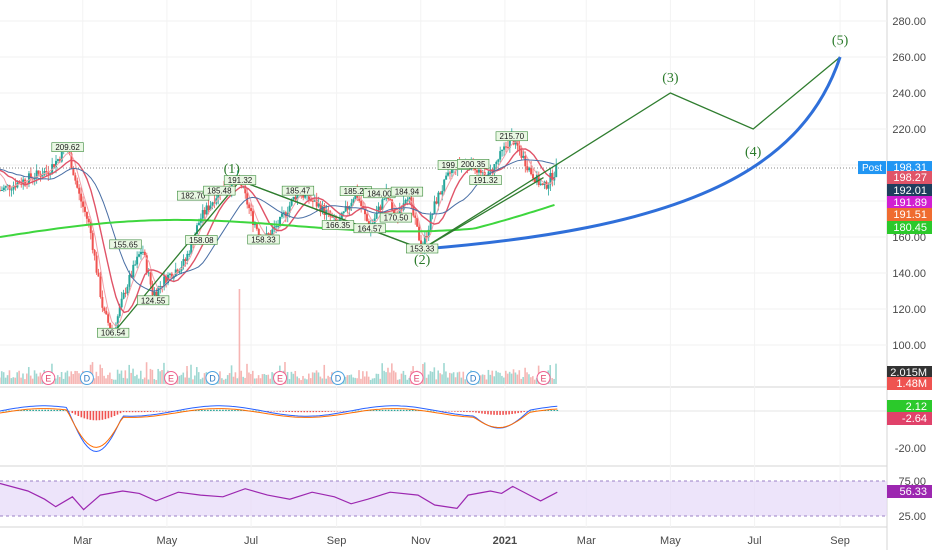 The width and height of the screenshot is (932, 550). Describe the element at coordinates (278, 336) in the screenshot. I see `volume-bars` at that location.